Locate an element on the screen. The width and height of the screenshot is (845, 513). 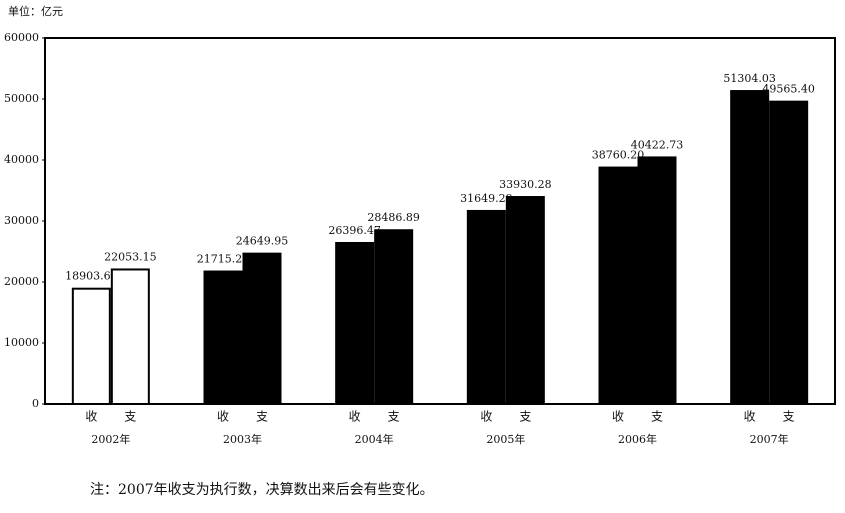
value-label: 21715.25 is located at coordinates (223, 259).